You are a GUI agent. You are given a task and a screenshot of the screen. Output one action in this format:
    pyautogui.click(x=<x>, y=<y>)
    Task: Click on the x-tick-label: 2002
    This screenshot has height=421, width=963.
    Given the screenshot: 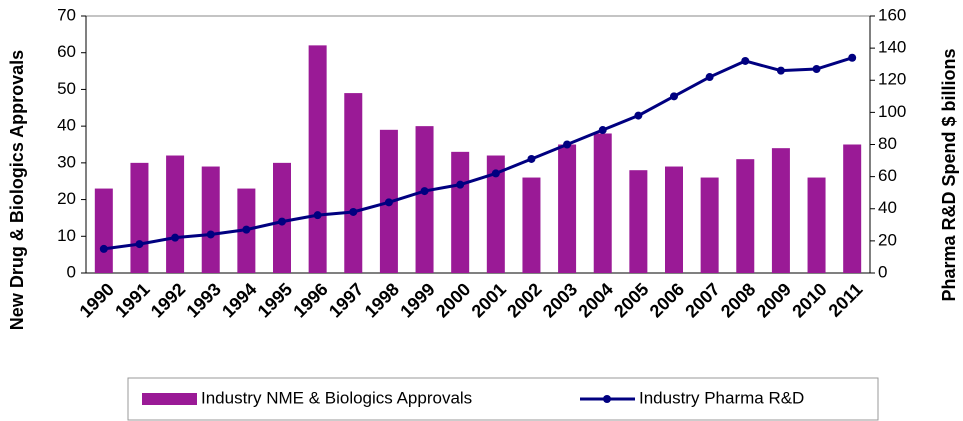 What is the action you would take?
    pyautogui.click(x=524, y=300)
    